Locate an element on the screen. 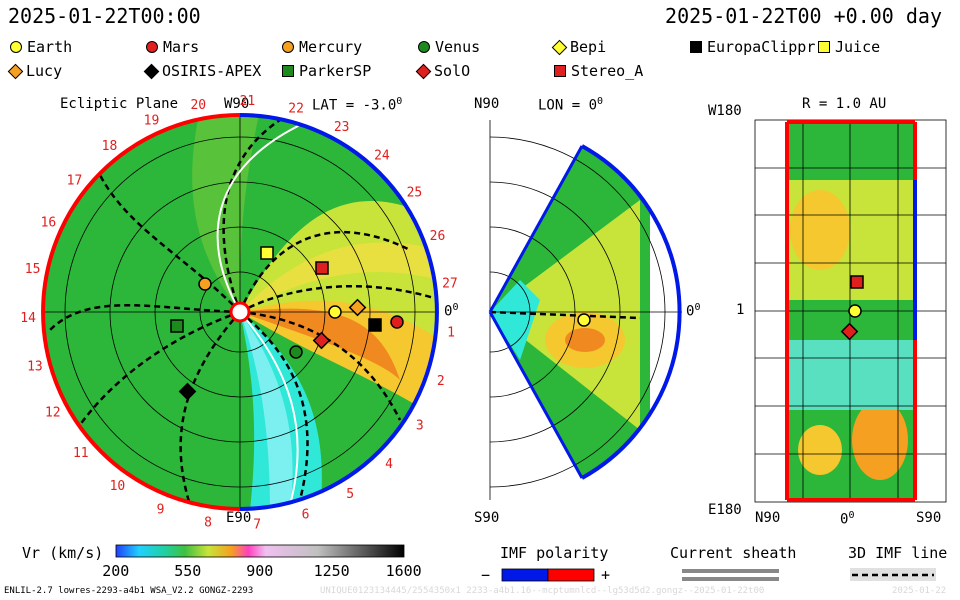  legend-item-solo: SolO is located at coordinates (443, 71).